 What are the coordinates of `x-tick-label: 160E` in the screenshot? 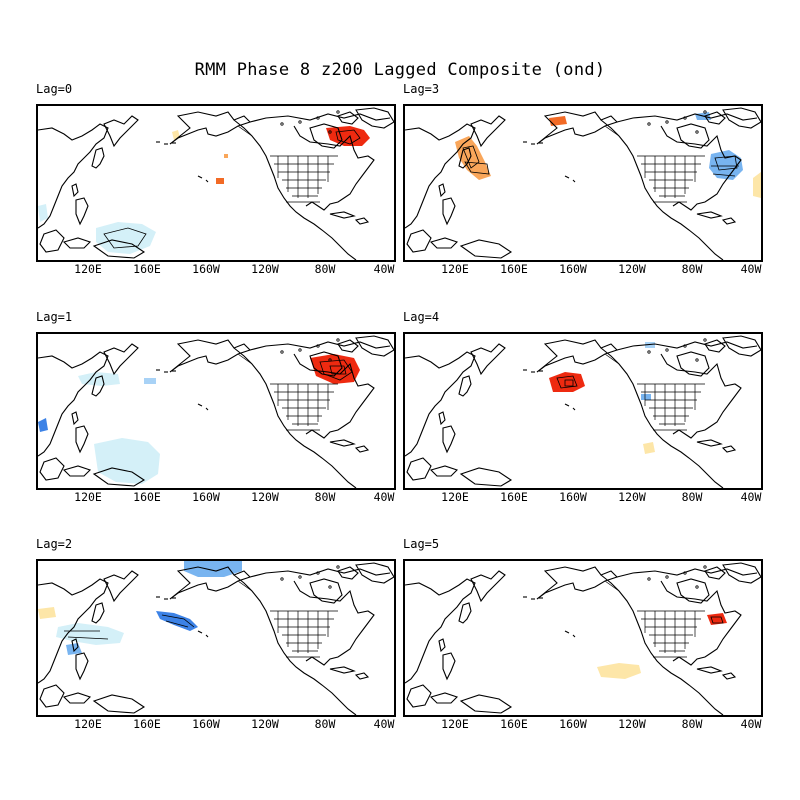 It's located at (147, 724).